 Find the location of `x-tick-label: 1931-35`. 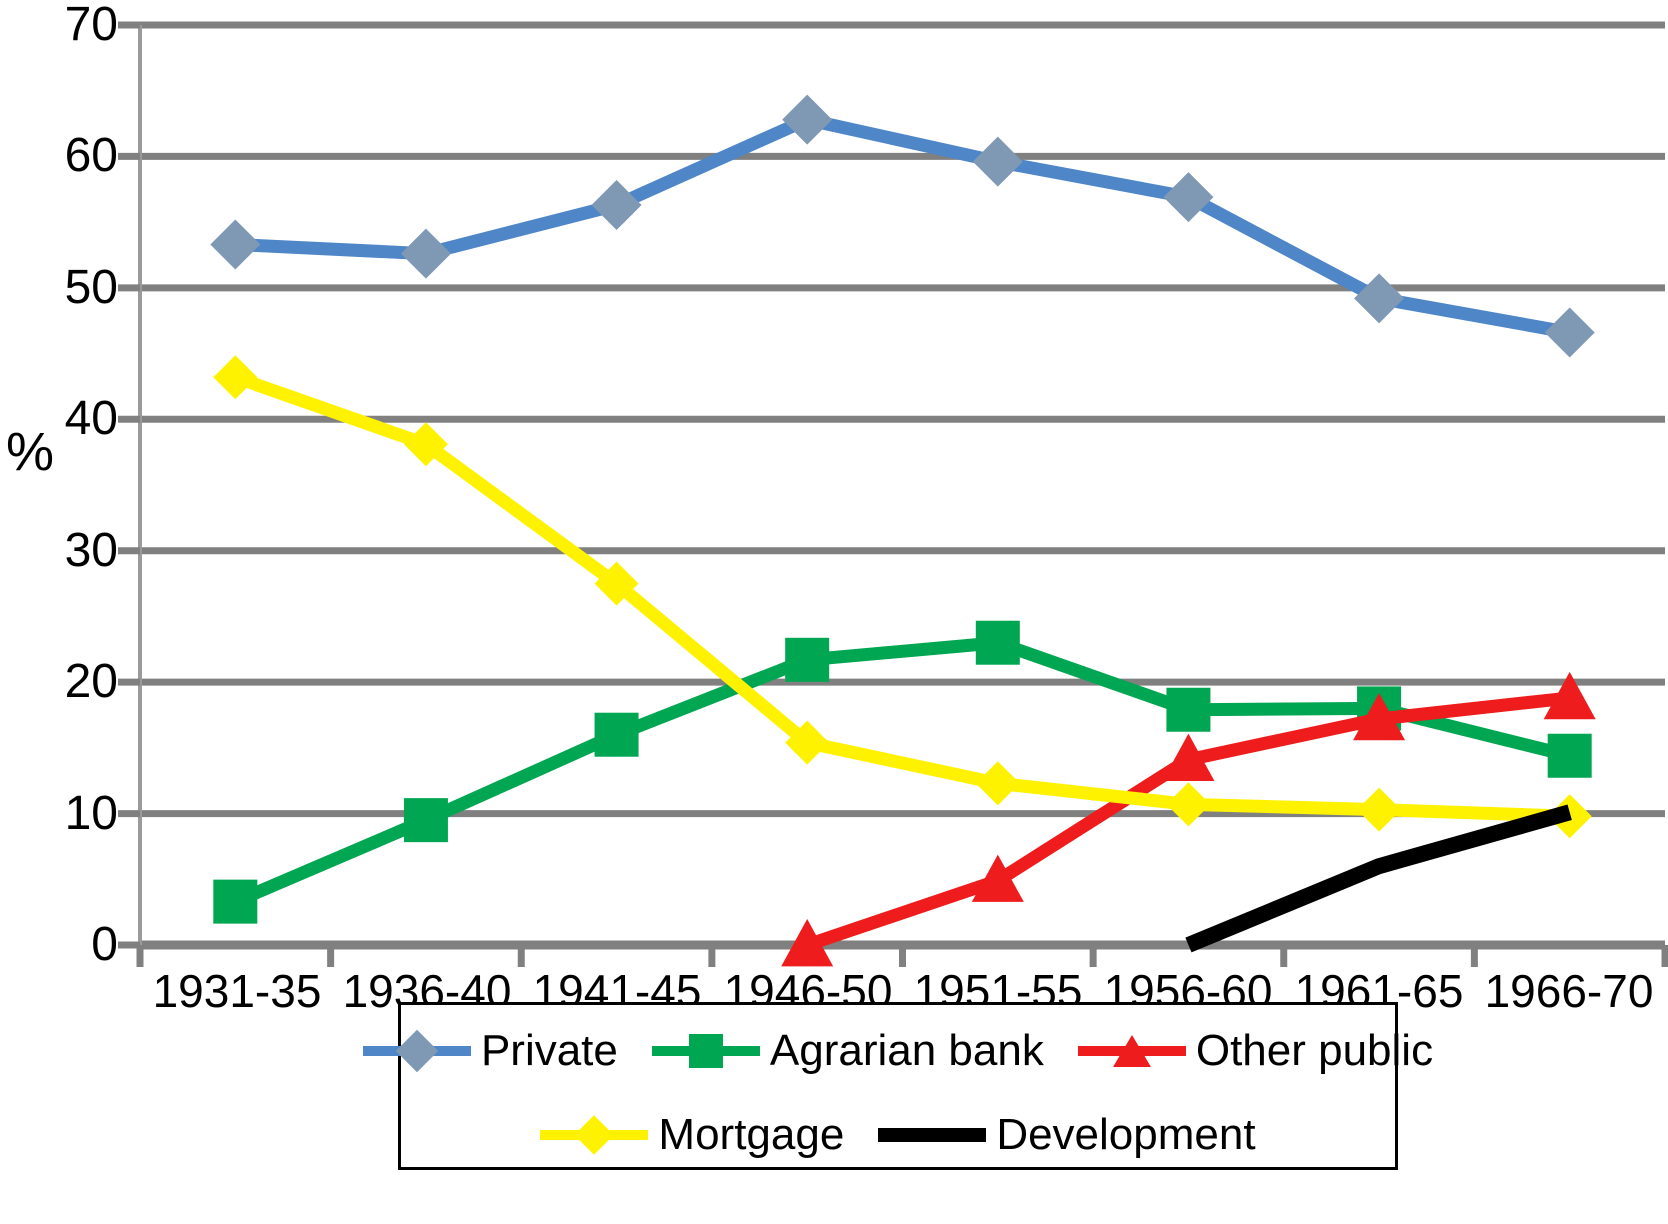

x-tick-label: 1931-35 is located at coordinates (237, 991).